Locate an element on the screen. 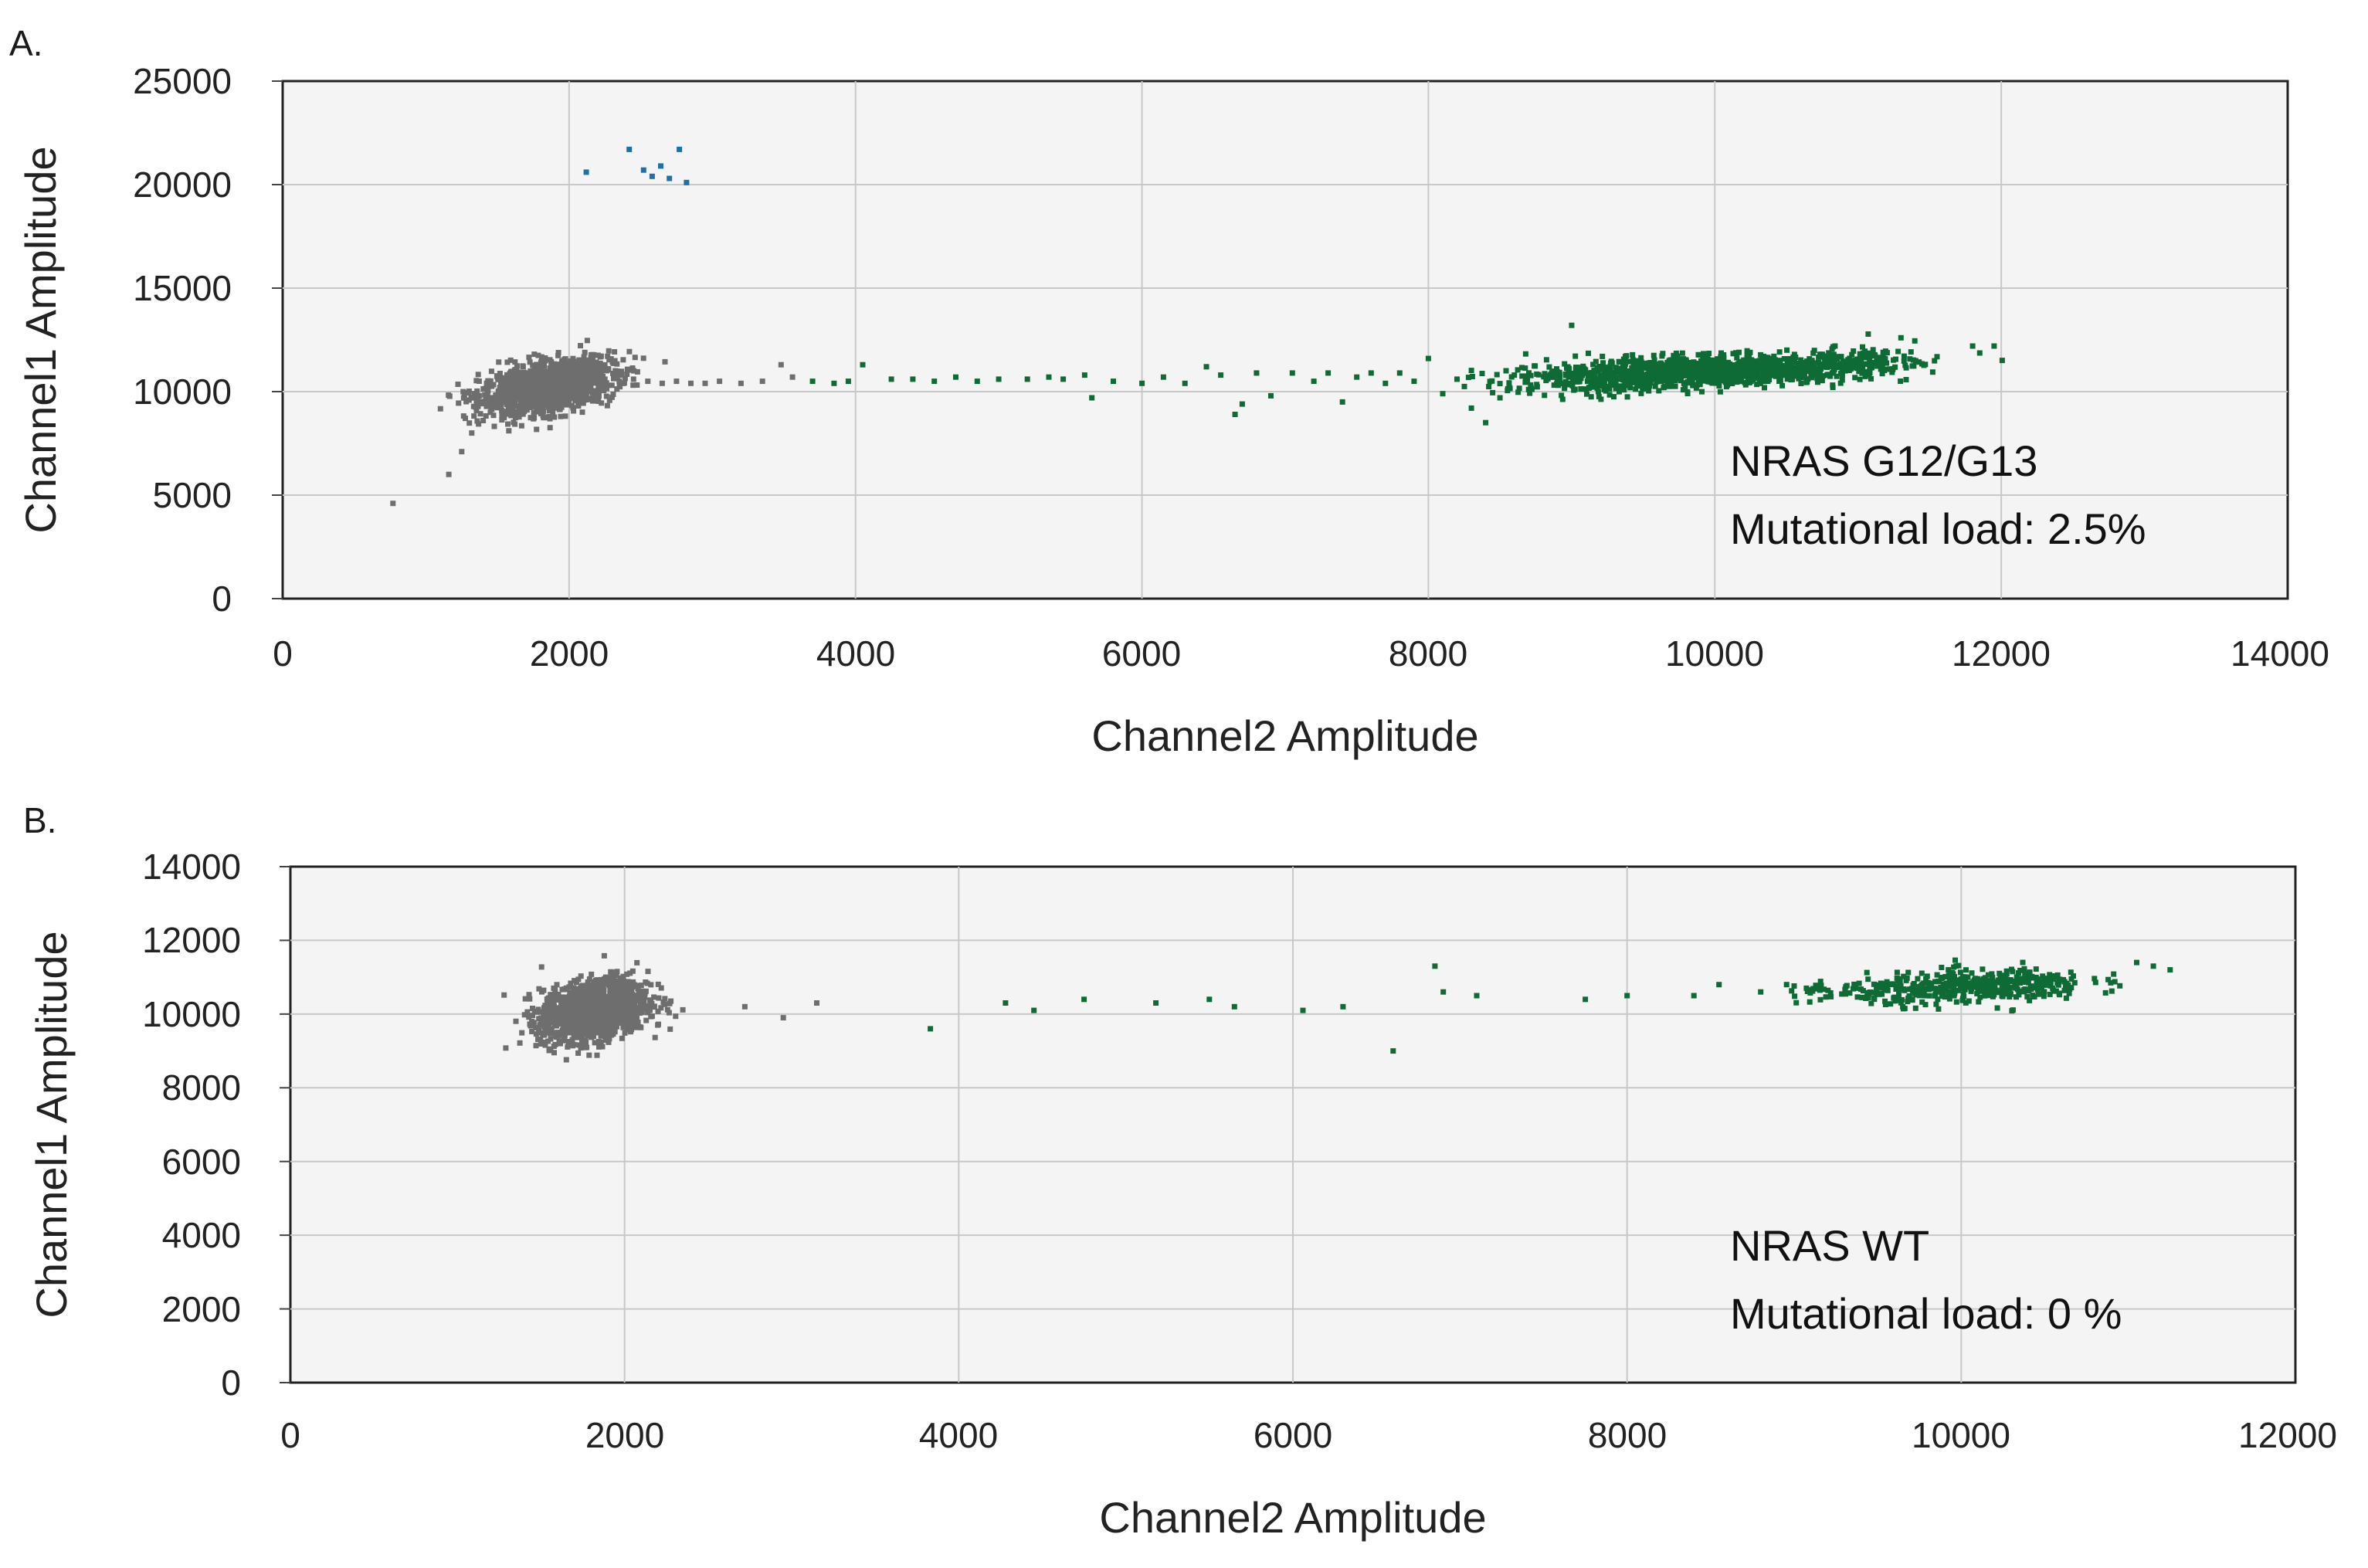  panel-a-xtick-labels: 0 2000 4000 6000 8000 10000 12000 14000 is located at coordinates (1301, 653).